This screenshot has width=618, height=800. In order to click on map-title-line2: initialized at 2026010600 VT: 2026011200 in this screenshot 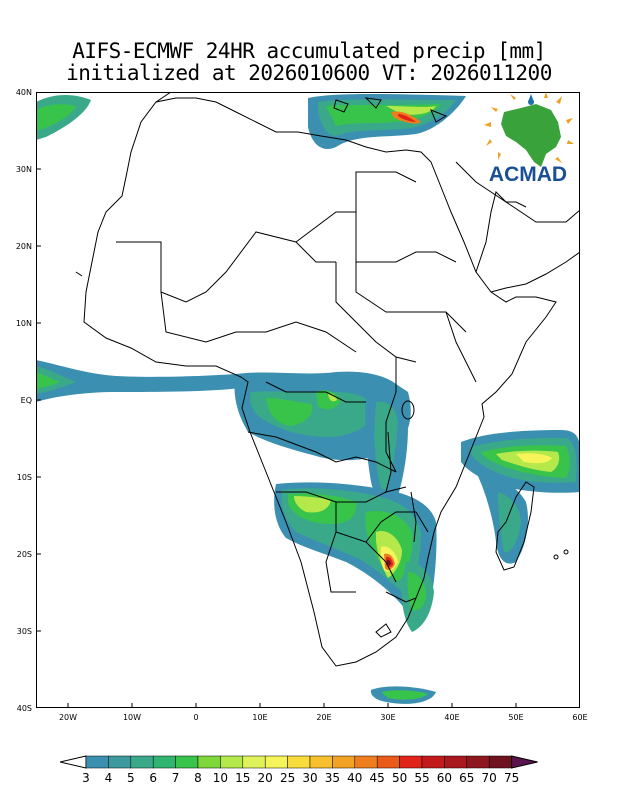, I will do `click(309, 73)`.